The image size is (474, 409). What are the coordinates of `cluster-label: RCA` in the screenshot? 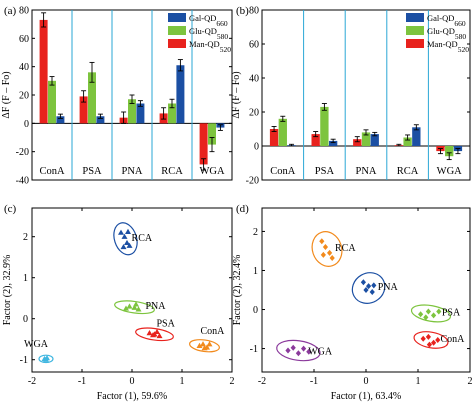 It's located at (142, 238).